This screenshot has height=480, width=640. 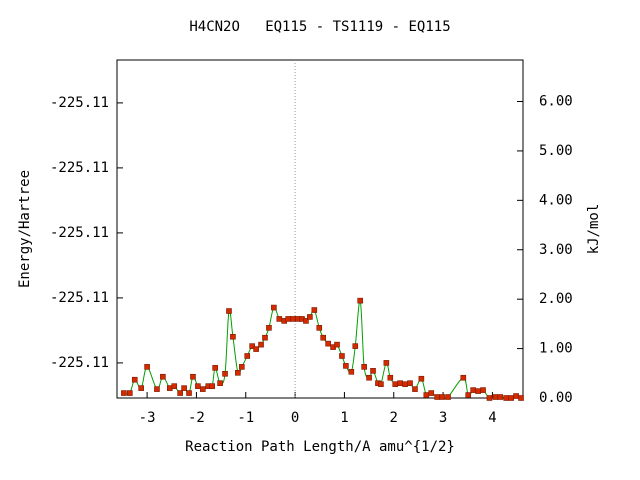 What do you see at coordinates (25, 229) in the screenshot?
I see `y-axis-label: Energy/Hartree` at bounding box center [25, 229].